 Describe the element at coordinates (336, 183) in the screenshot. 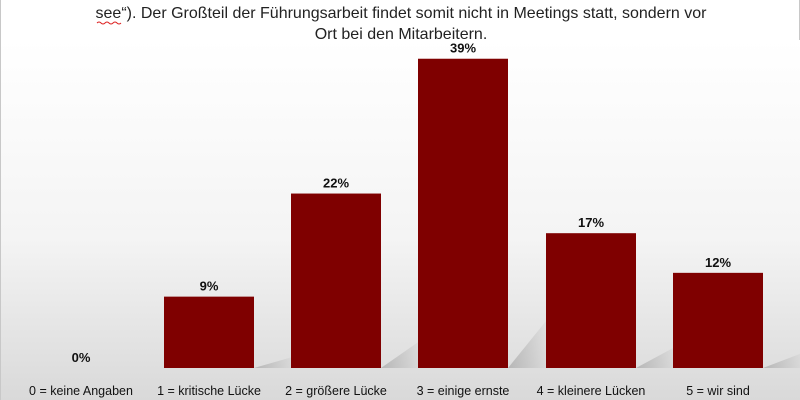

I see `bar-value-label: 22%` at that location.